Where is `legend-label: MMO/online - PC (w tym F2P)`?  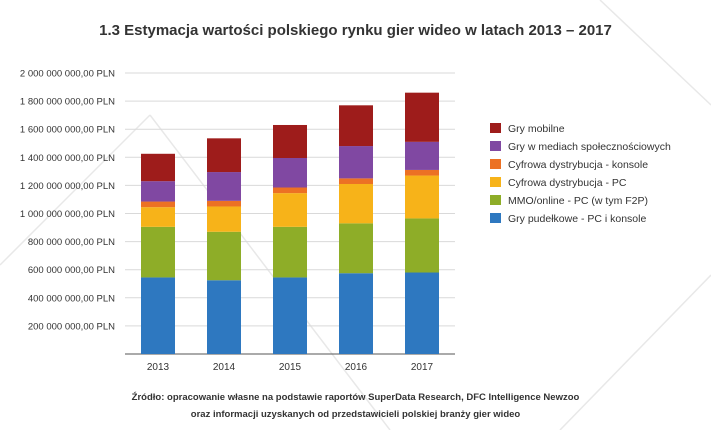 legend-label: MMO/online - PC (w tym F2P) is located at coordinates (578, 201).